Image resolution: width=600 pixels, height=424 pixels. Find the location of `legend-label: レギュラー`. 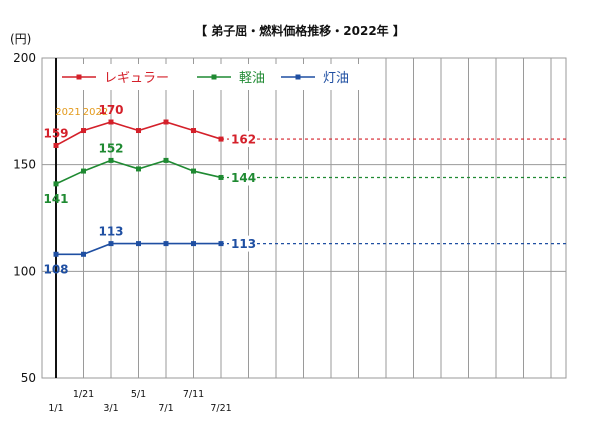

legend-label: レギュラー is located at coordinates (136, 78).